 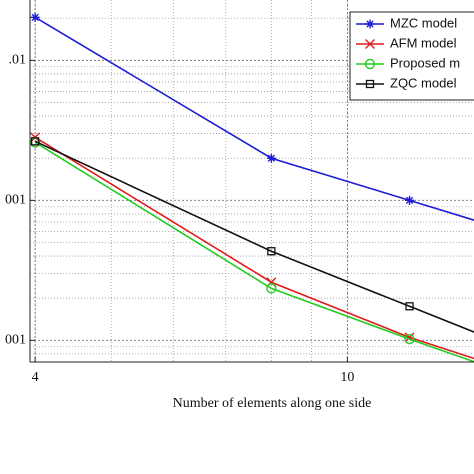 I want to click on legend: MZC model AFM model Proposed m ZQC model, so click(x=411, y=56).